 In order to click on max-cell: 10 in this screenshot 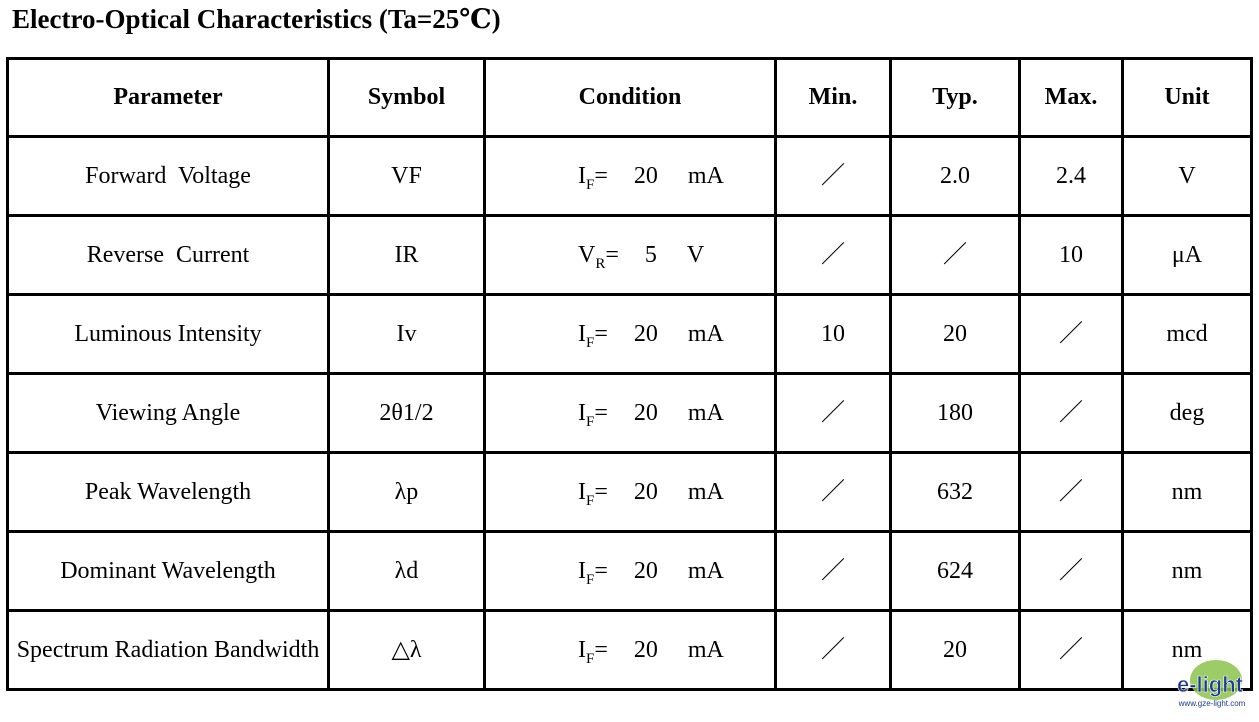, I will do `click(1071, 255)`.